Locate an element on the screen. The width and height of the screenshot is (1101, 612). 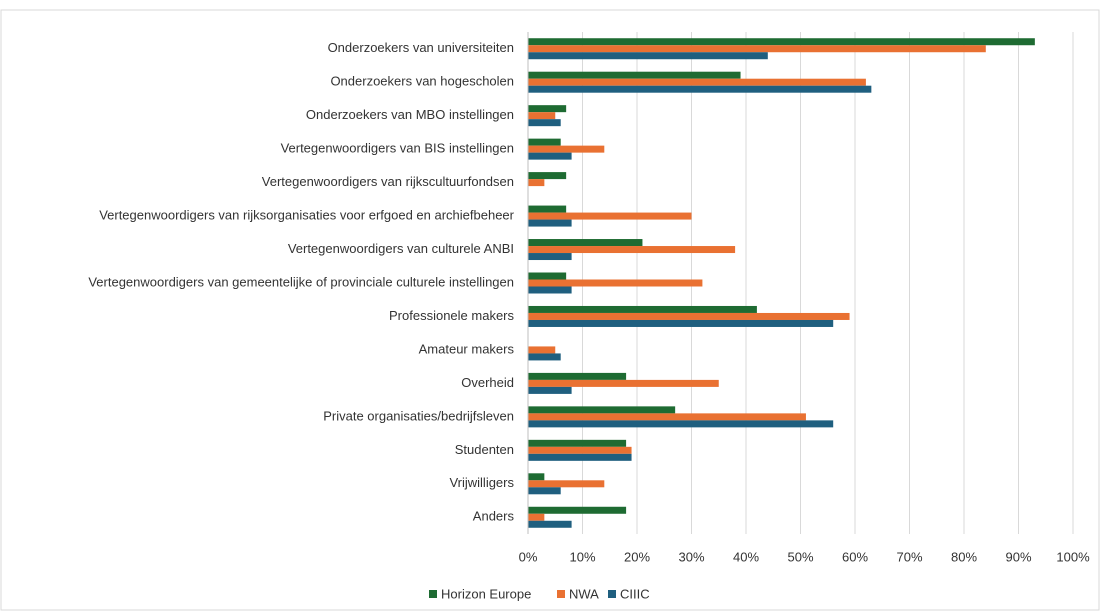
y-tick-label: Private organisaties/bedrijfsleven is located at coordinates (418, 415).